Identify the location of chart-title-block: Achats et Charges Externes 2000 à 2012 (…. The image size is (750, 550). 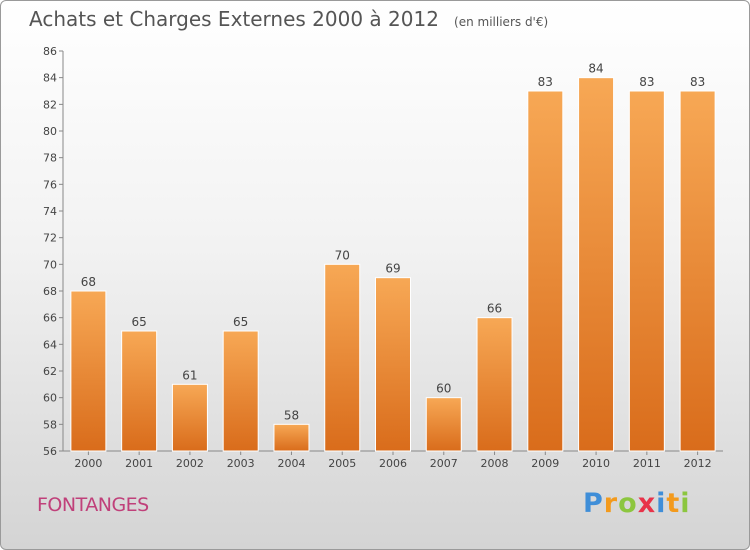
(288, 19).